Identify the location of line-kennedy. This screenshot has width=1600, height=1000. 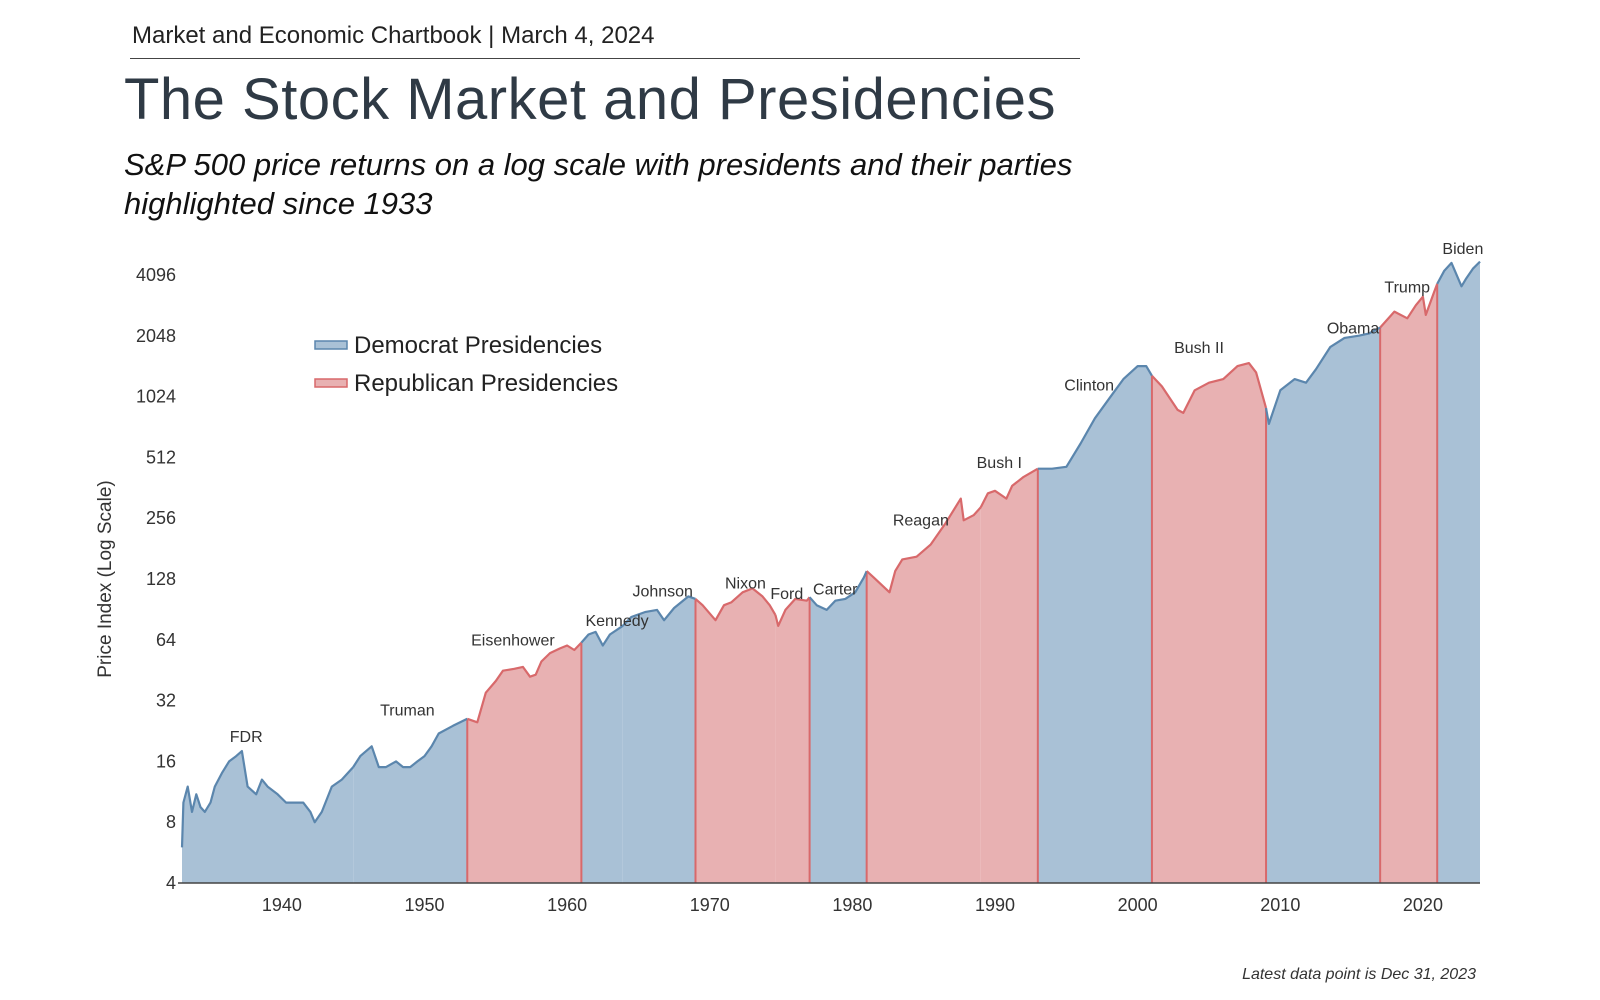
(602, 635).